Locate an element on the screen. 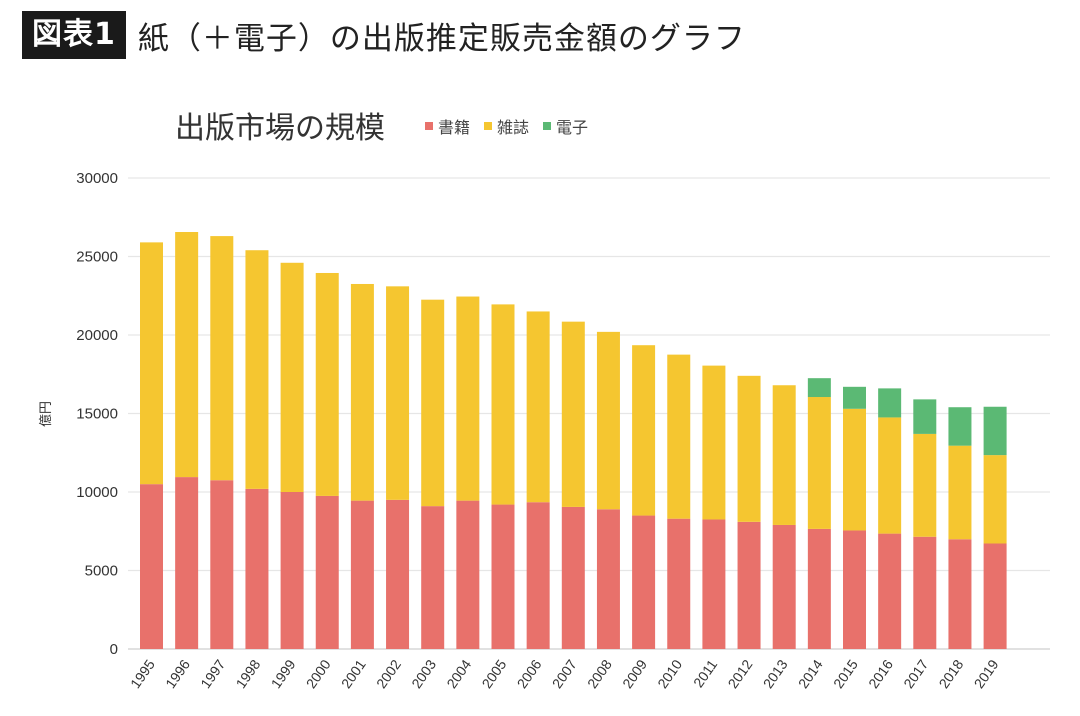 This screenshot has width=1080, height=716. x-tick-label: 2003 is located at coordinates (423, 673).